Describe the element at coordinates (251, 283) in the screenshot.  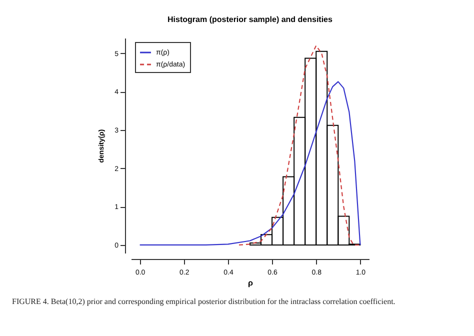
I see `x-axis-title: ρ` at that location.